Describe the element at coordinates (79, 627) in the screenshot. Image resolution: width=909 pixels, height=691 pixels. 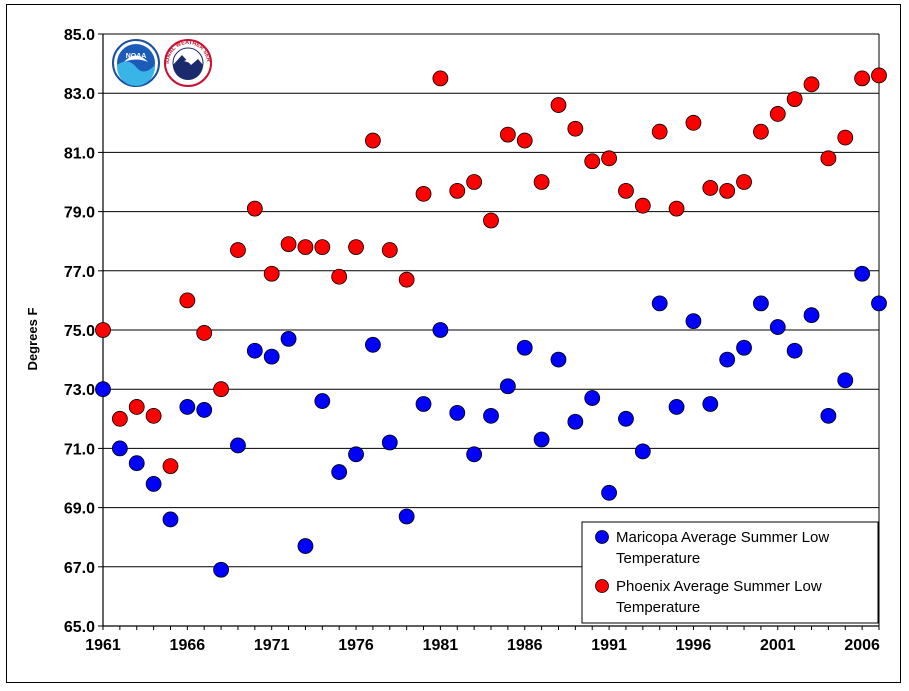
I see `y-tick-label: 65.0` at that location.